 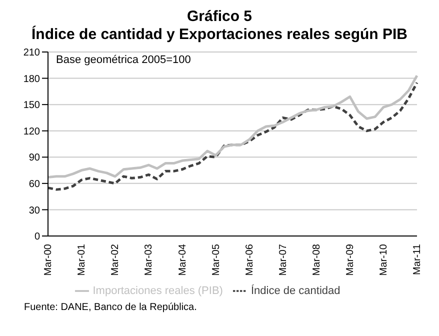 I want to click on y-tick-label: 90, so click(x=34, y=158).